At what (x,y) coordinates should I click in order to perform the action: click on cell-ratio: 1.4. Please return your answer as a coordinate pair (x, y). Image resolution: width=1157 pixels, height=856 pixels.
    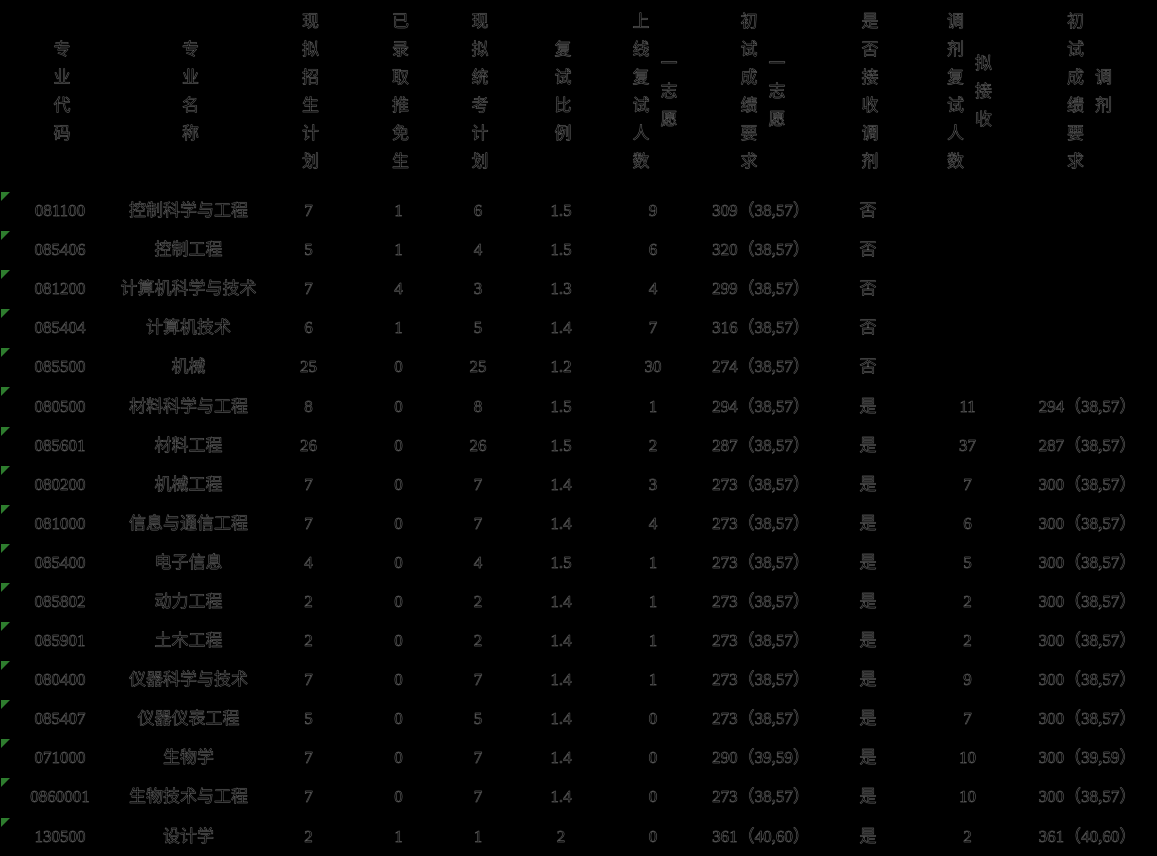
    Looking at the image, I should click on (561, 523).